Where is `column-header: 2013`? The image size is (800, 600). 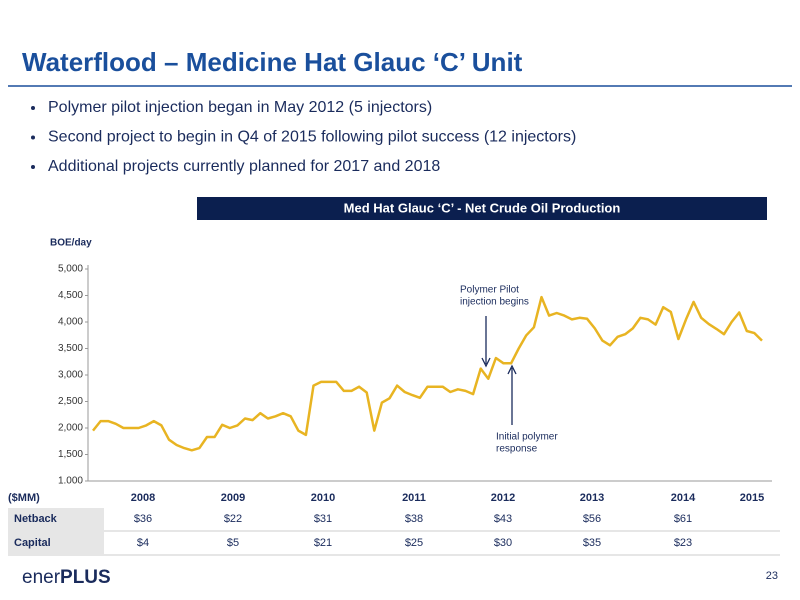 column-header: 2013 is located at coordinates (592, 498).